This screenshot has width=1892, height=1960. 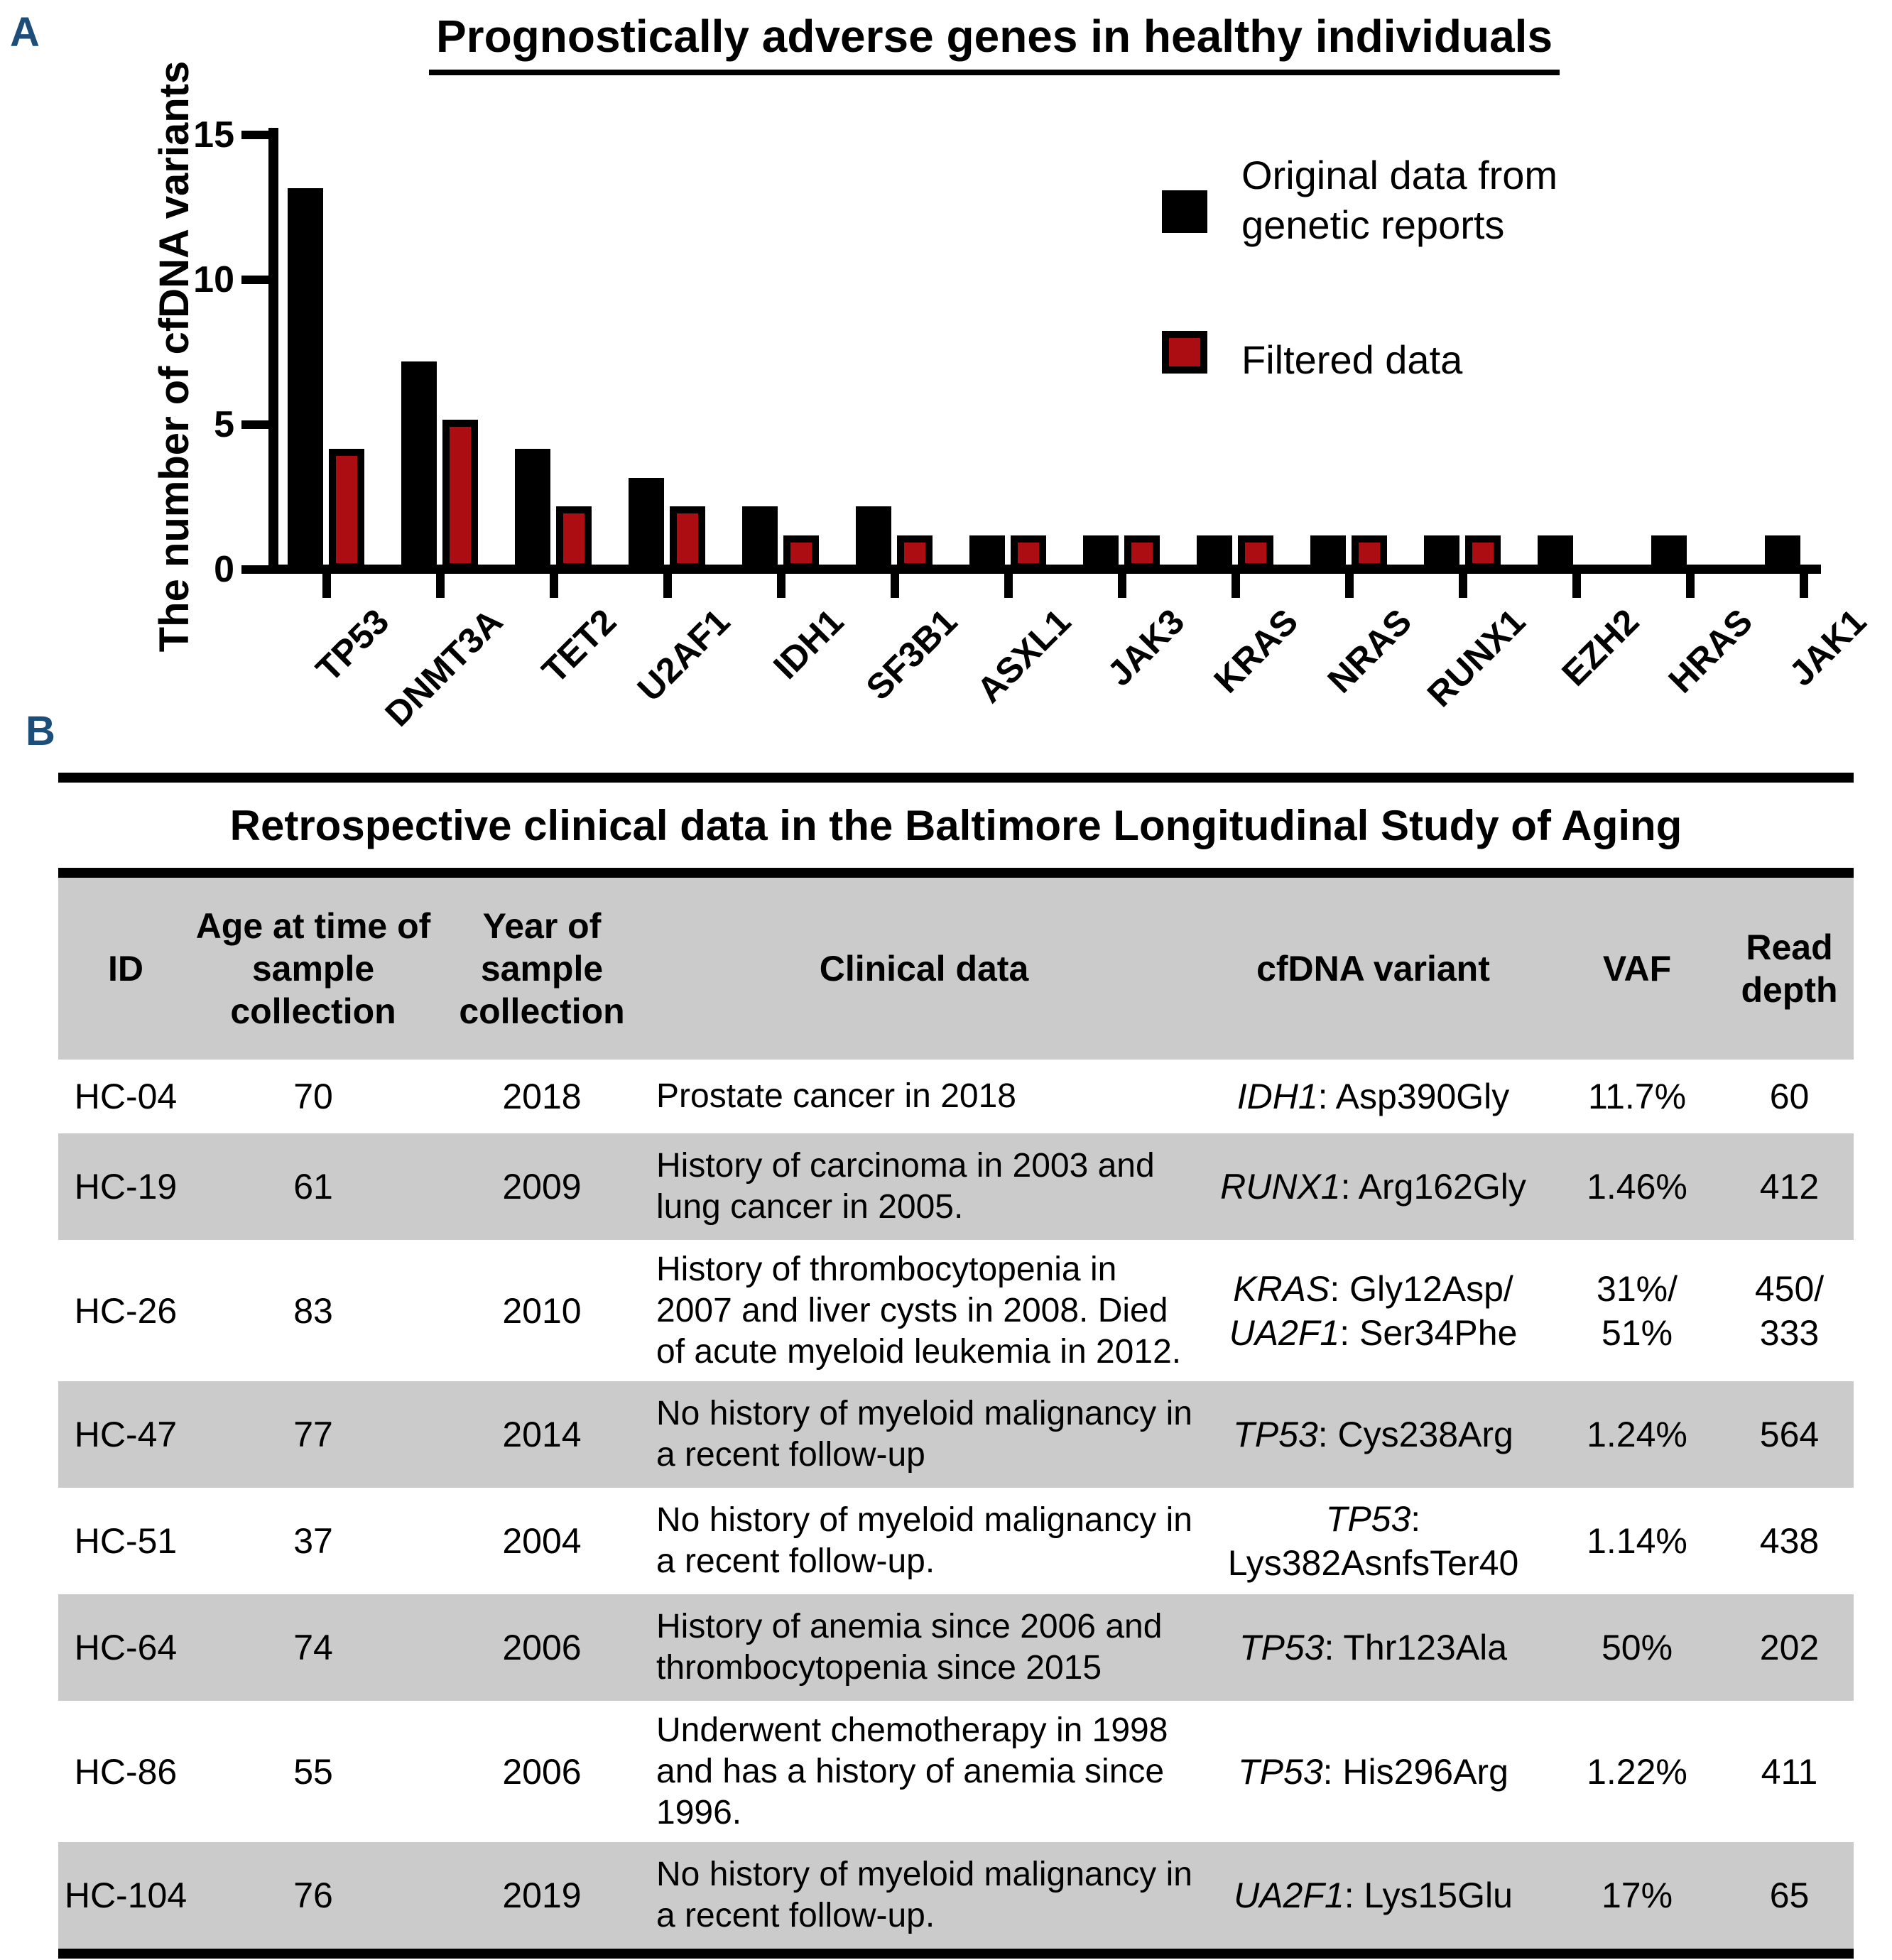 I want to click on cell-cfdna-variant: TP53: Cys238Arg, so click(x=1373, y=1435).